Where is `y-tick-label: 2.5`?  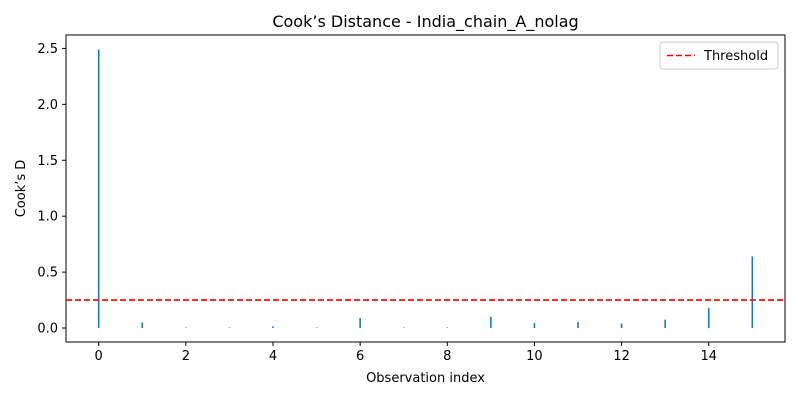
y-tick-label: 2.5 is located at coordinates (47, 49).